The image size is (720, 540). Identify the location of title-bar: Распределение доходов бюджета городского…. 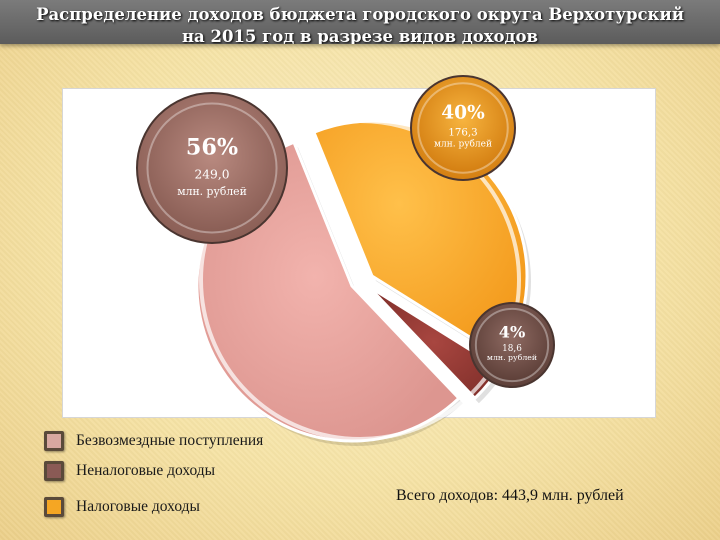
(360, 22).